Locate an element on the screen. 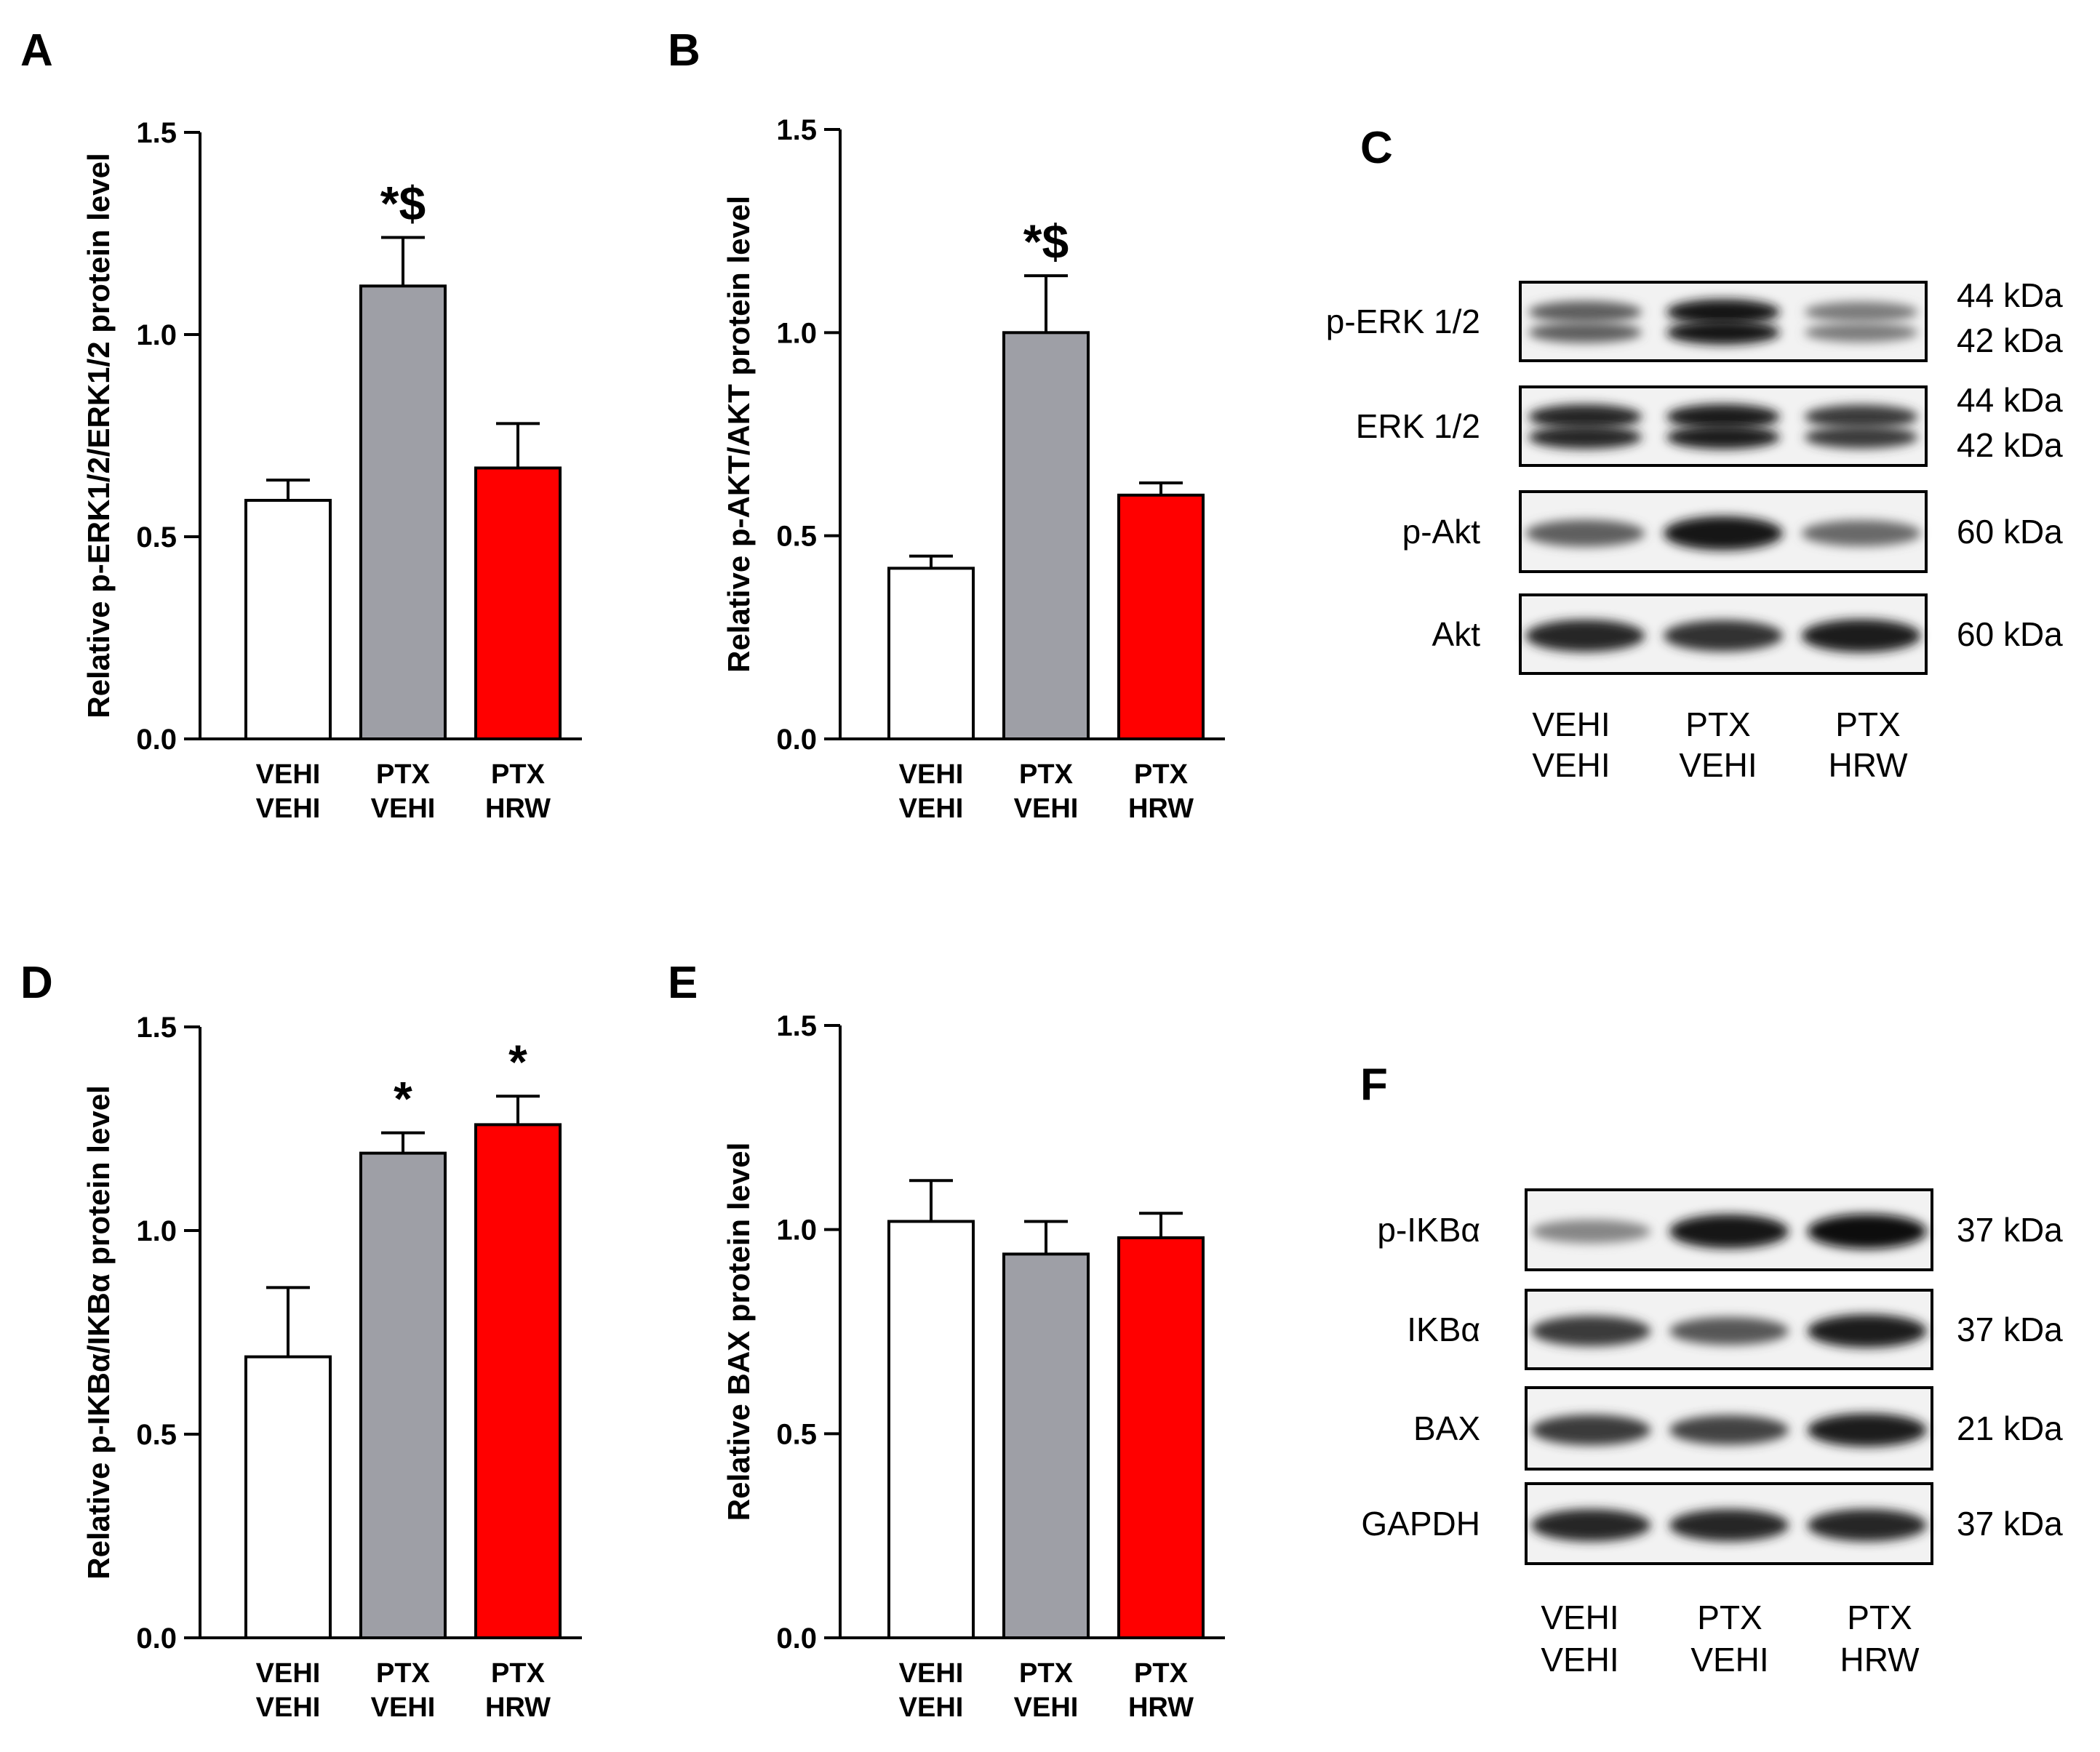 The image size is (2100, 1752). y-axis-label: Relative p-AKT/AKT protein level is located at coordinates (739, 434).